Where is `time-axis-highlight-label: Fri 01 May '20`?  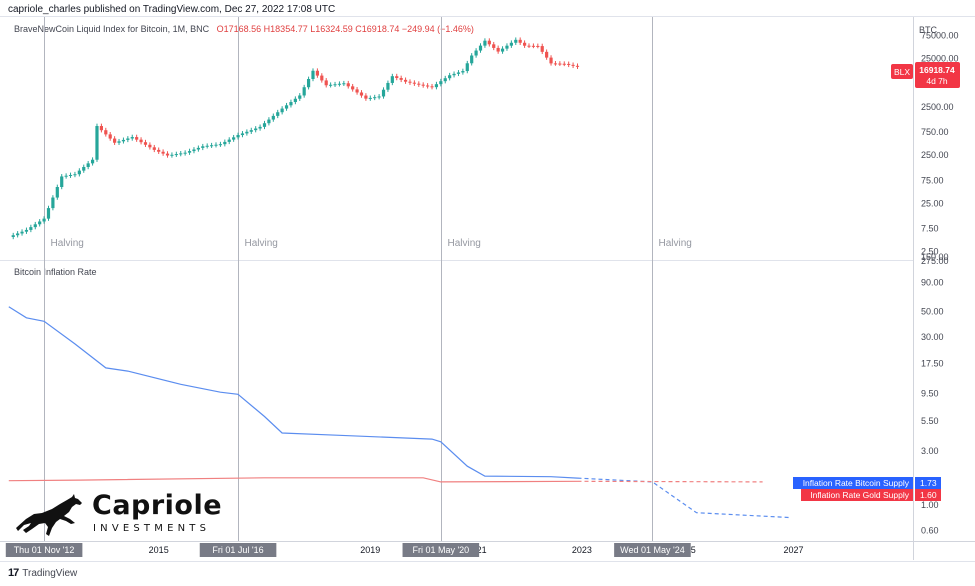
time-axis-highlight-label: Fri 01 May '20 is located at coordinates (440, 550).